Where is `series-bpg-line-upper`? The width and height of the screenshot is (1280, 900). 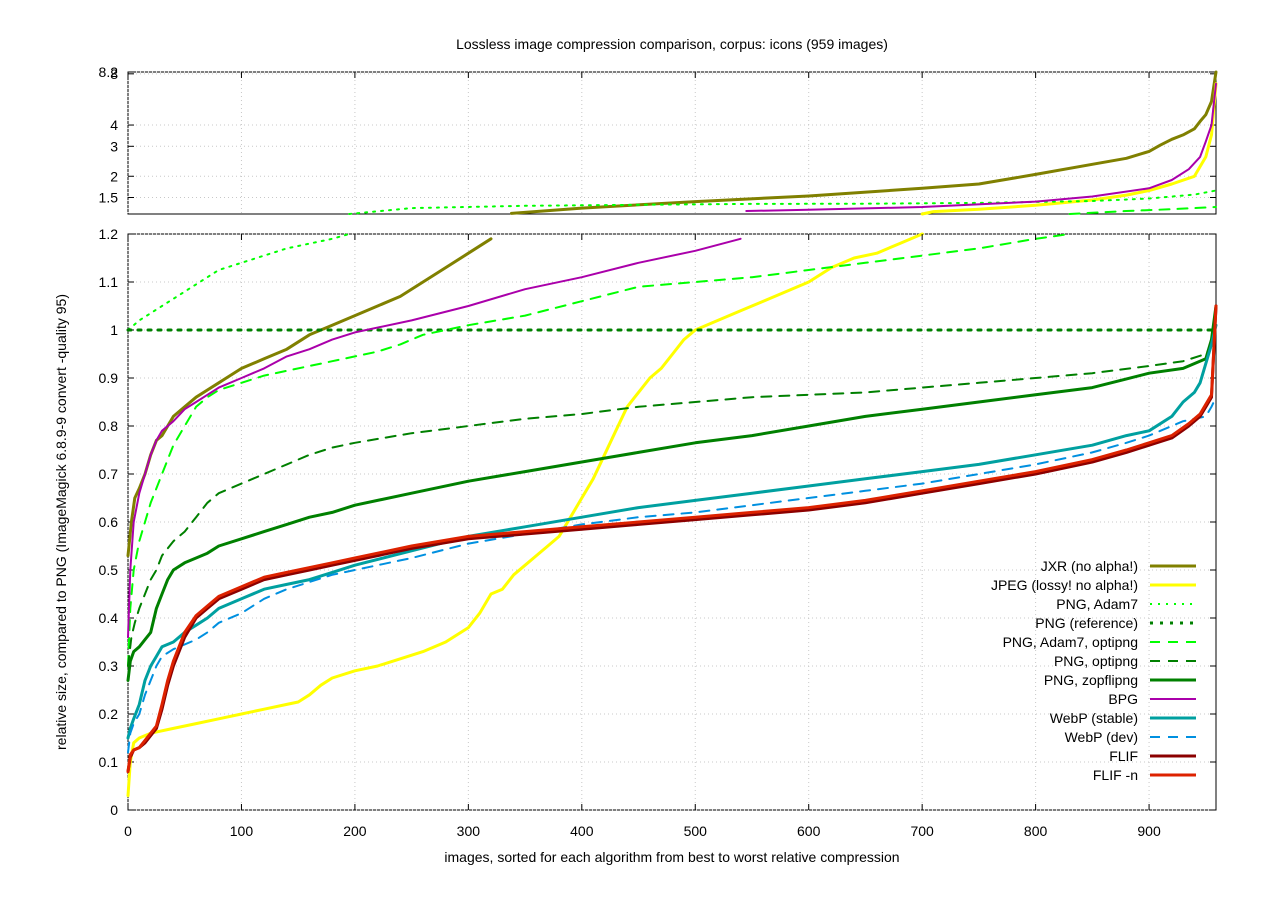
series-bpg-line-upper is located at coordinates (981, 147).